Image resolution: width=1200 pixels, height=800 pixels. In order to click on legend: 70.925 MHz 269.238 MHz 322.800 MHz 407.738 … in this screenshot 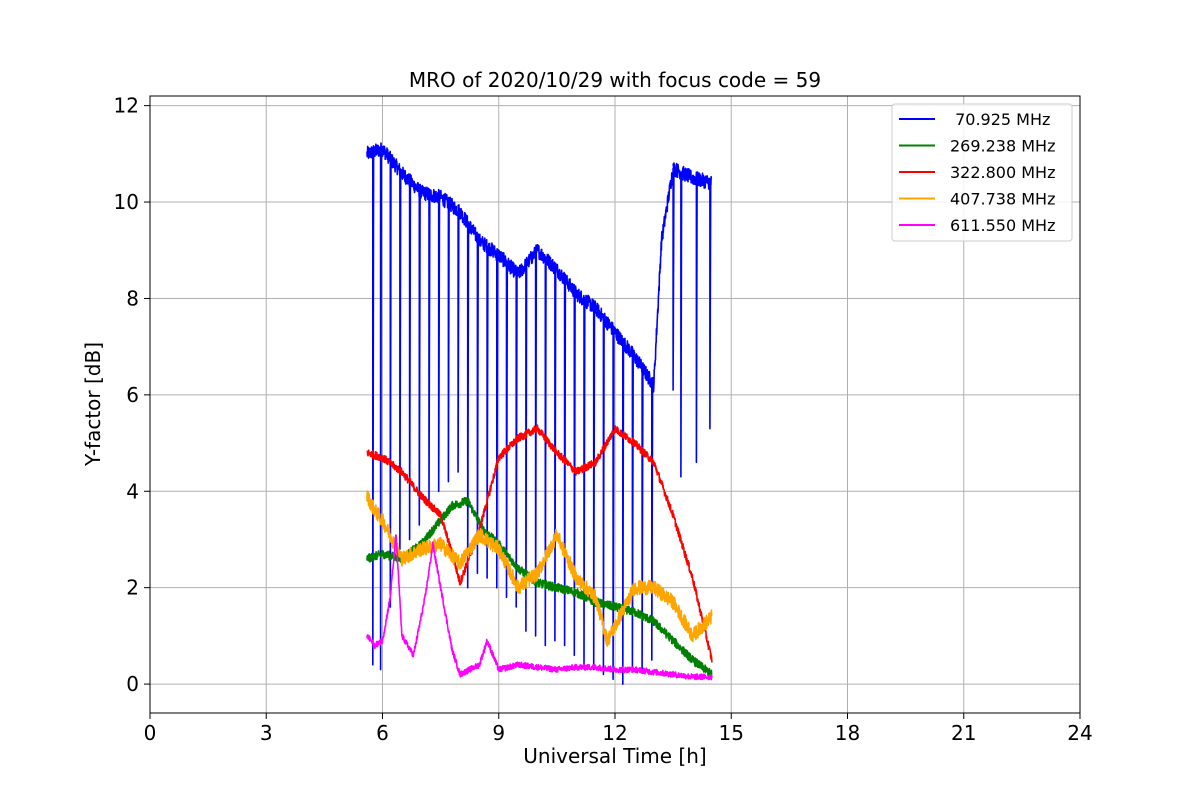, I will do `click(982, 172)`.